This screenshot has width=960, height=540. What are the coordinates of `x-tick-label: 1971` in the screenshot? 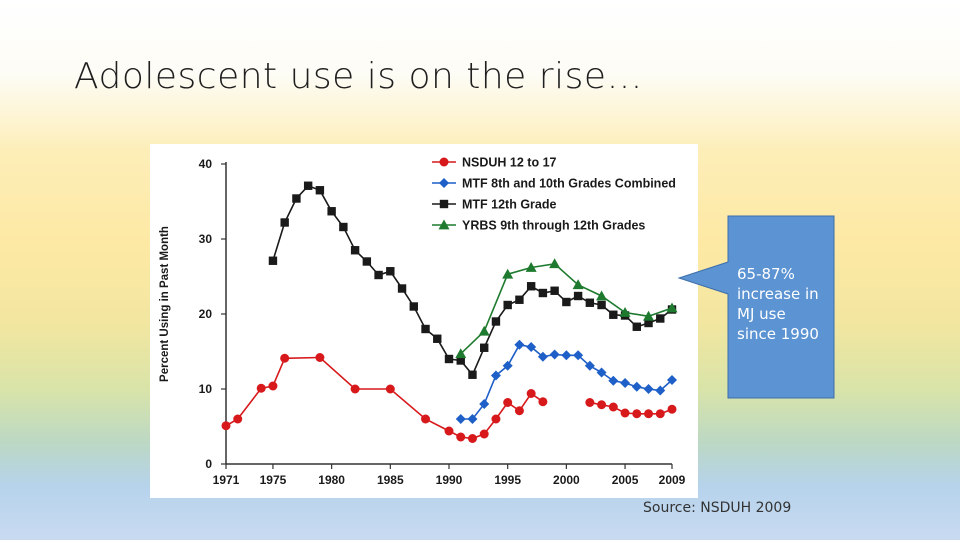 It's located at (226, 480).